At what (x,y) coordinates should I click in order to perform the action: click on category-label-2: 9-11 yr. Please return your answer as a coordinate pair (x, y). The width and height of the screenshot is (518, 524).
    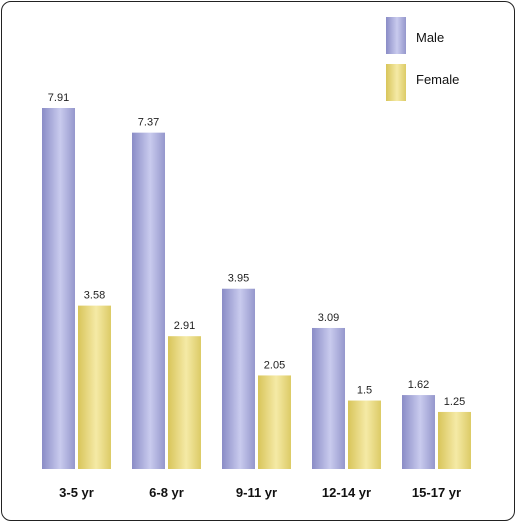
    Looking at the image, I should click on (256, 492).